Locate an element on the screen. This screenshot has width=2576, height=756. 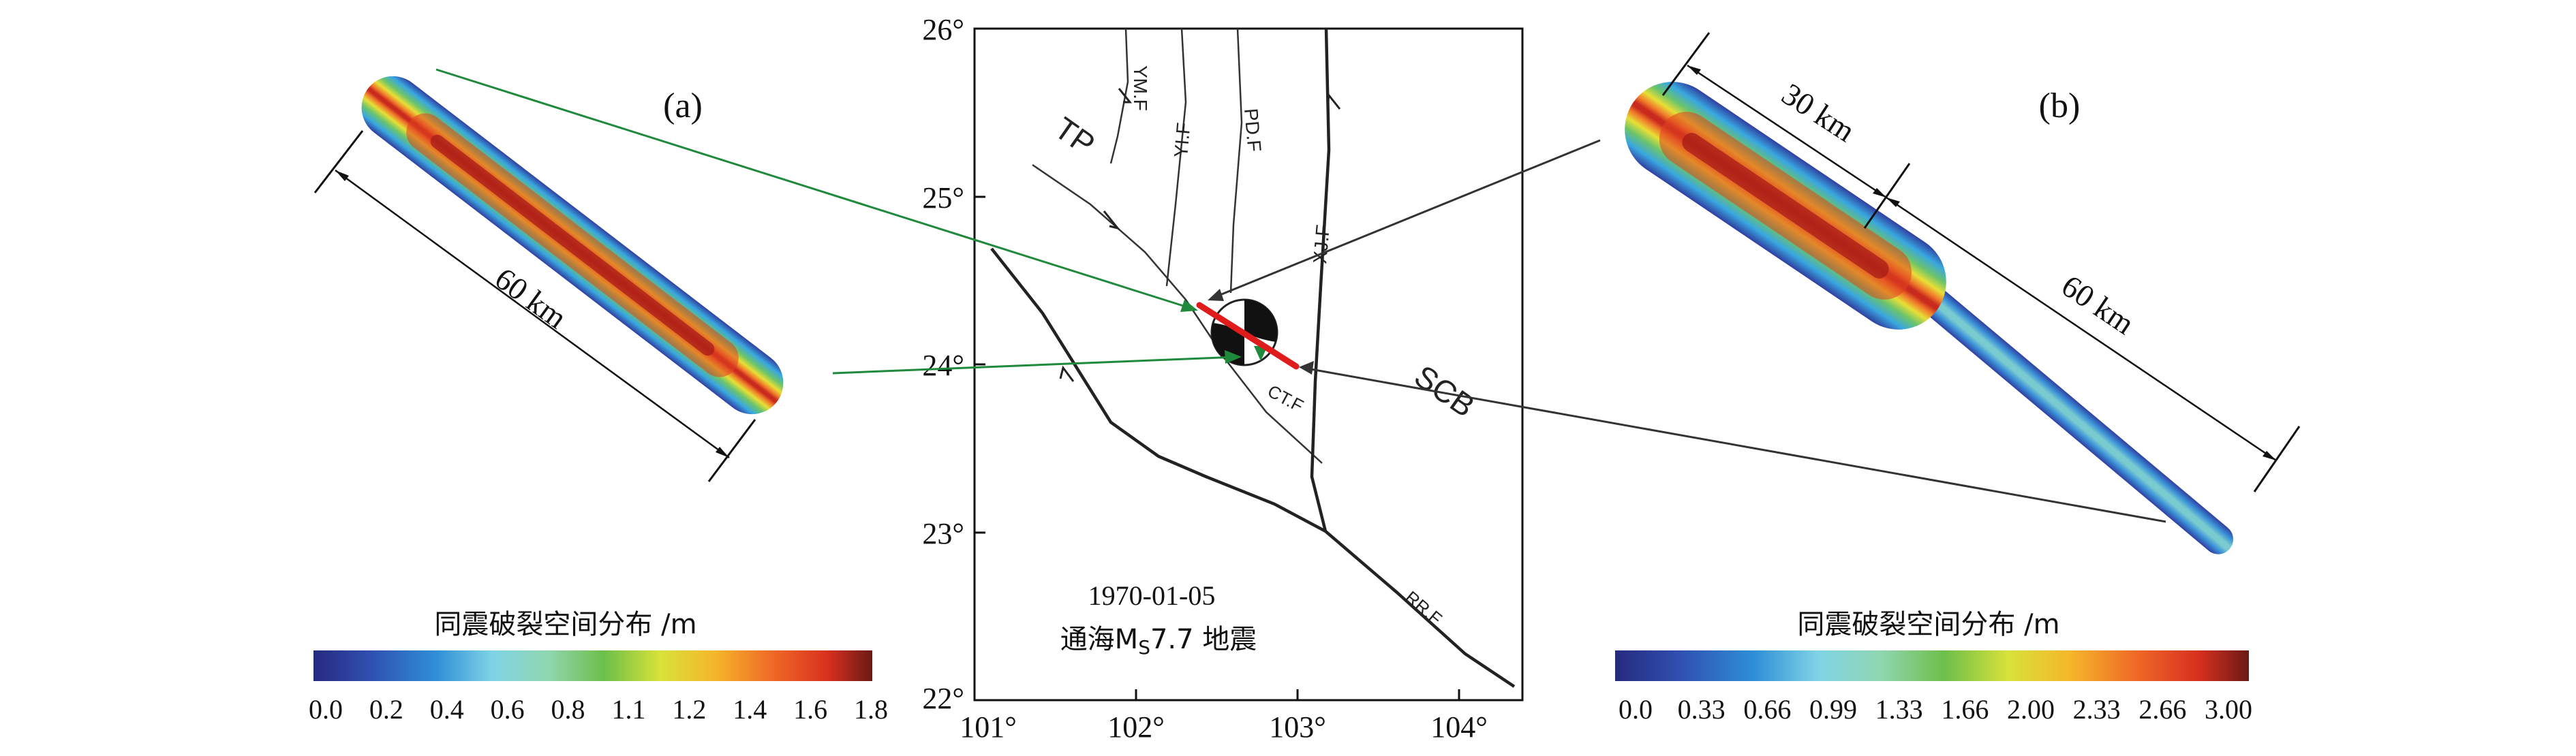
colorbar-tick-label: 2.66 is located at coordinates (2162, 709).